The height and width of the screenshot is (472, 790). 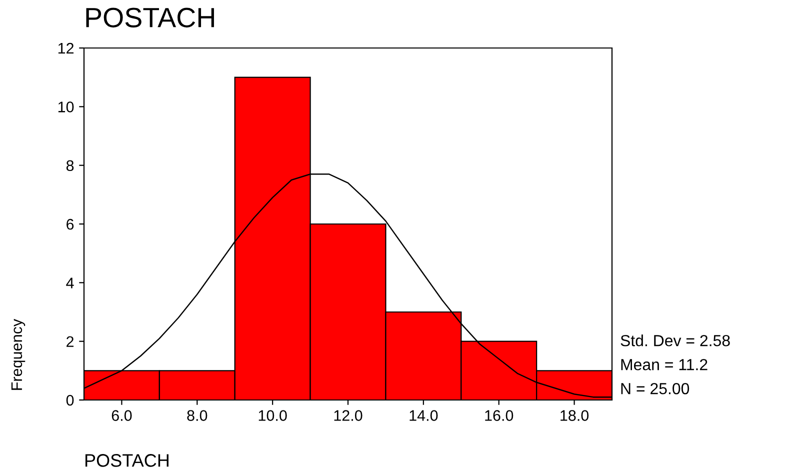 What do you see at coordinates (70, 283) in the screenshot?
I see `y-tick-label: 4` at bounding box center [70, 283].